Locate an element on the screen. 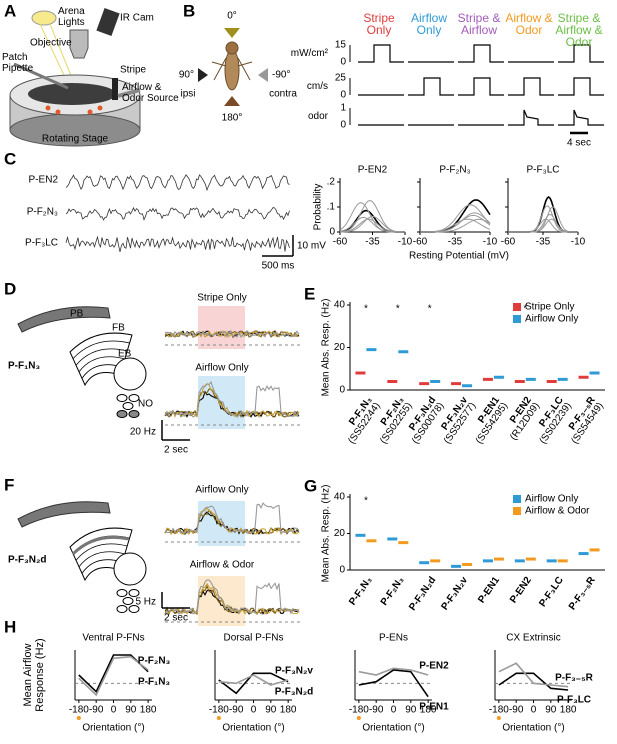  pipette is located at coordinates (41, 76).